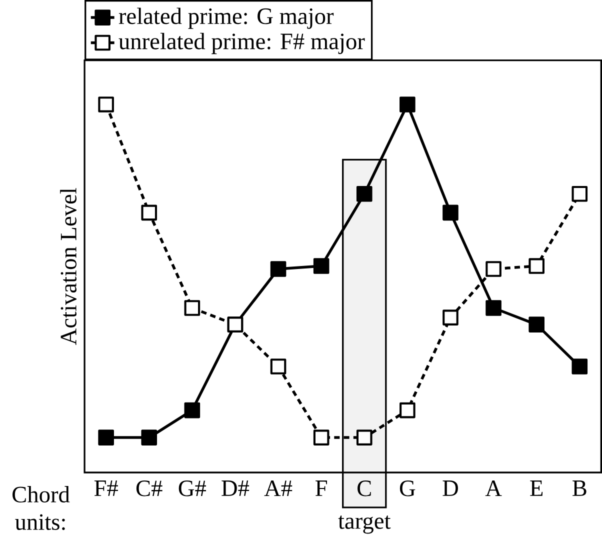 Image resolution: width=602 pixels, height=542 pixels. What do you see at coordinates (41, 508) in the screenshot?
I see `x-axis-title: Chord units:` at bounding box center [41, 508].